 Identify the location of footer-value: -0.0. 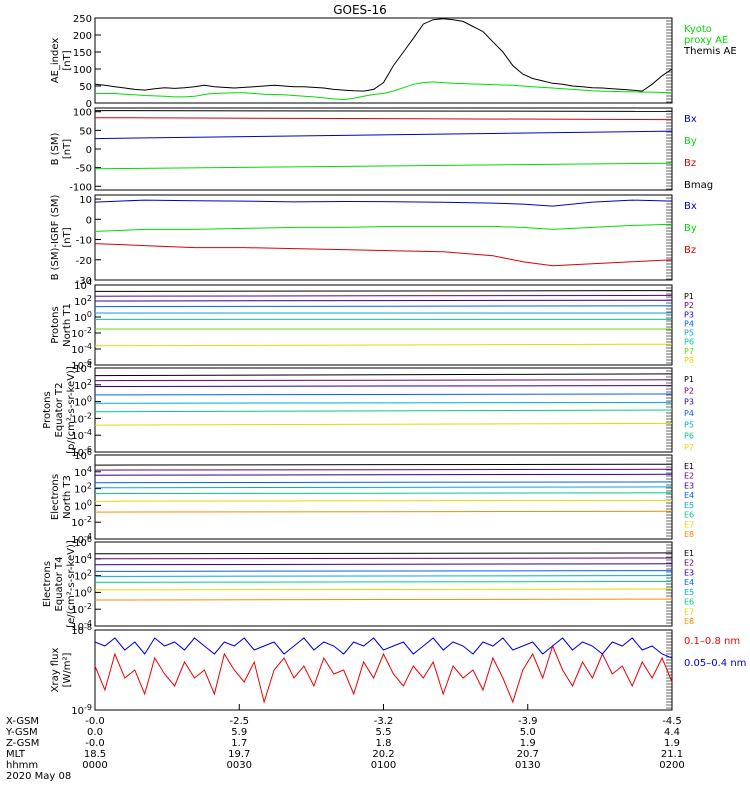
(95, 743).